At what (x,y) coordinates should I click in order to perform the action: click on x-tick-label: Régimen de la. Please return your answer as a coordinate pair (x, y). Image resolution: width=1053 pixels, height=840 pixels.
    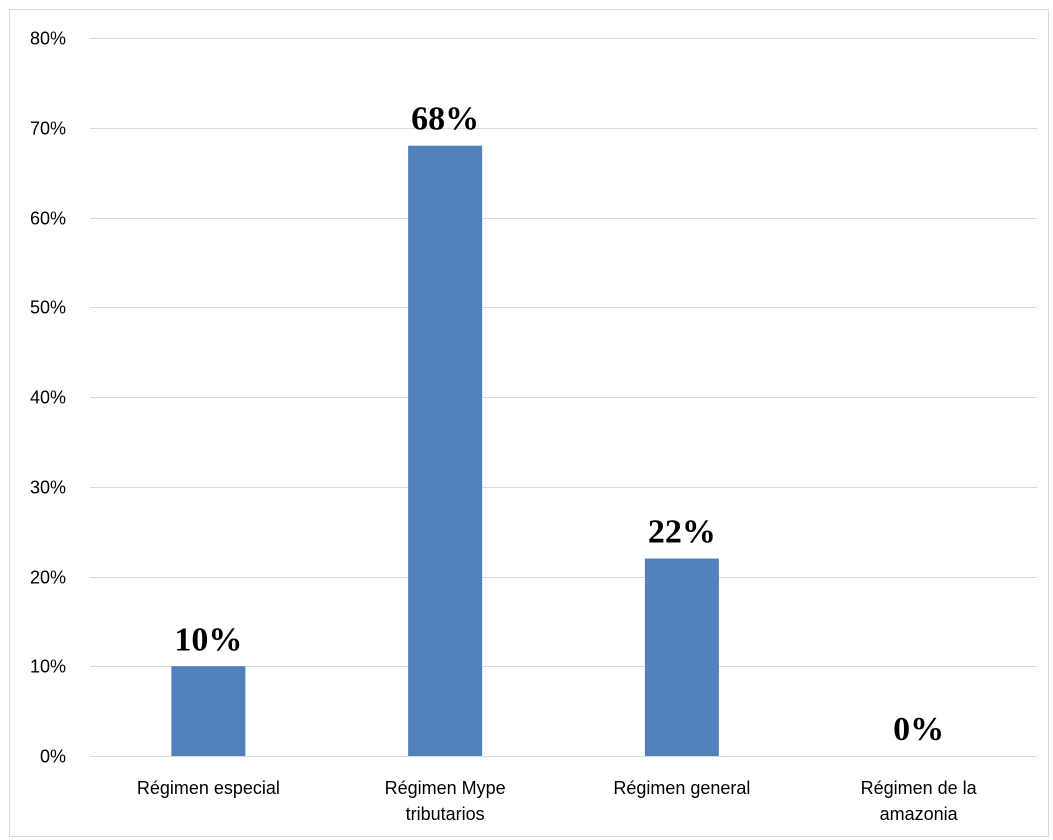
    Looking at the image, I should click on (919, 788).